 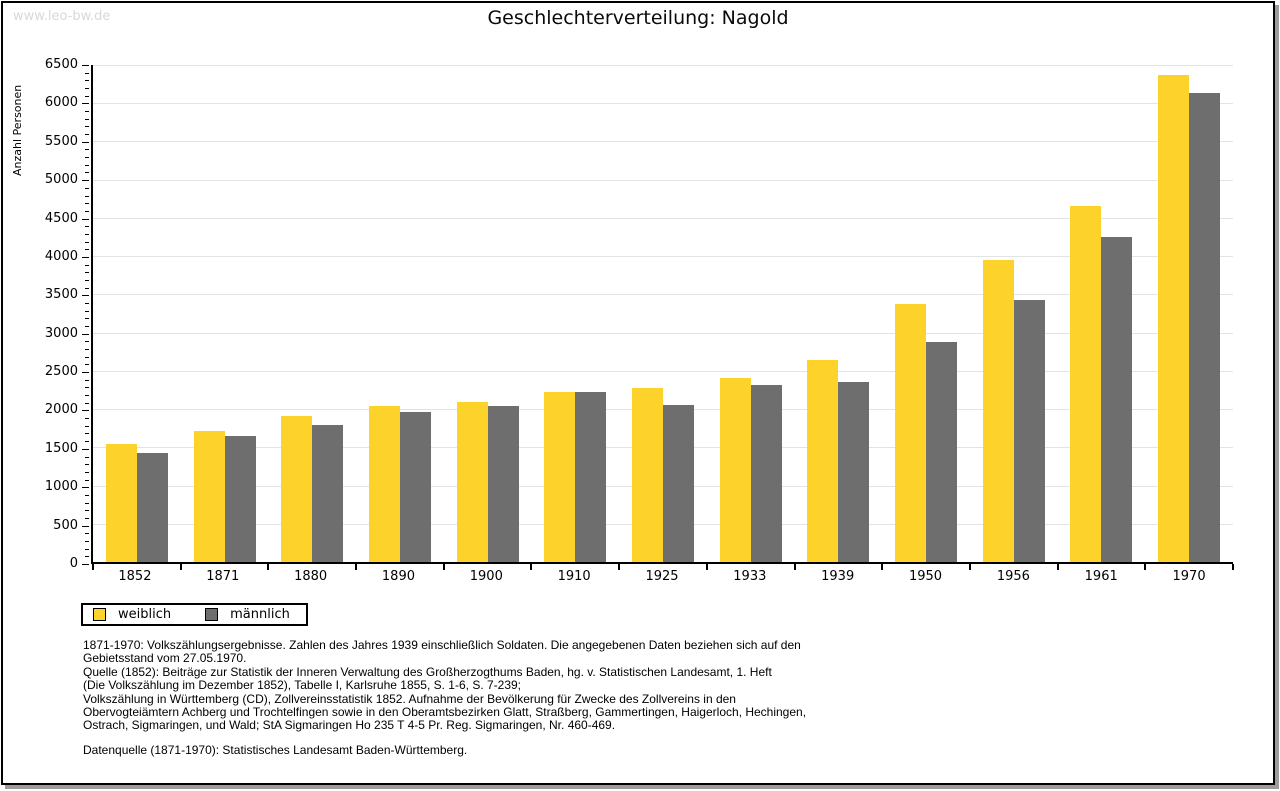 What do you see at coordinates (398, 576) in the screenshot?
I see `x-axis-label-1890: 1890` at bounding box center [398, 576].